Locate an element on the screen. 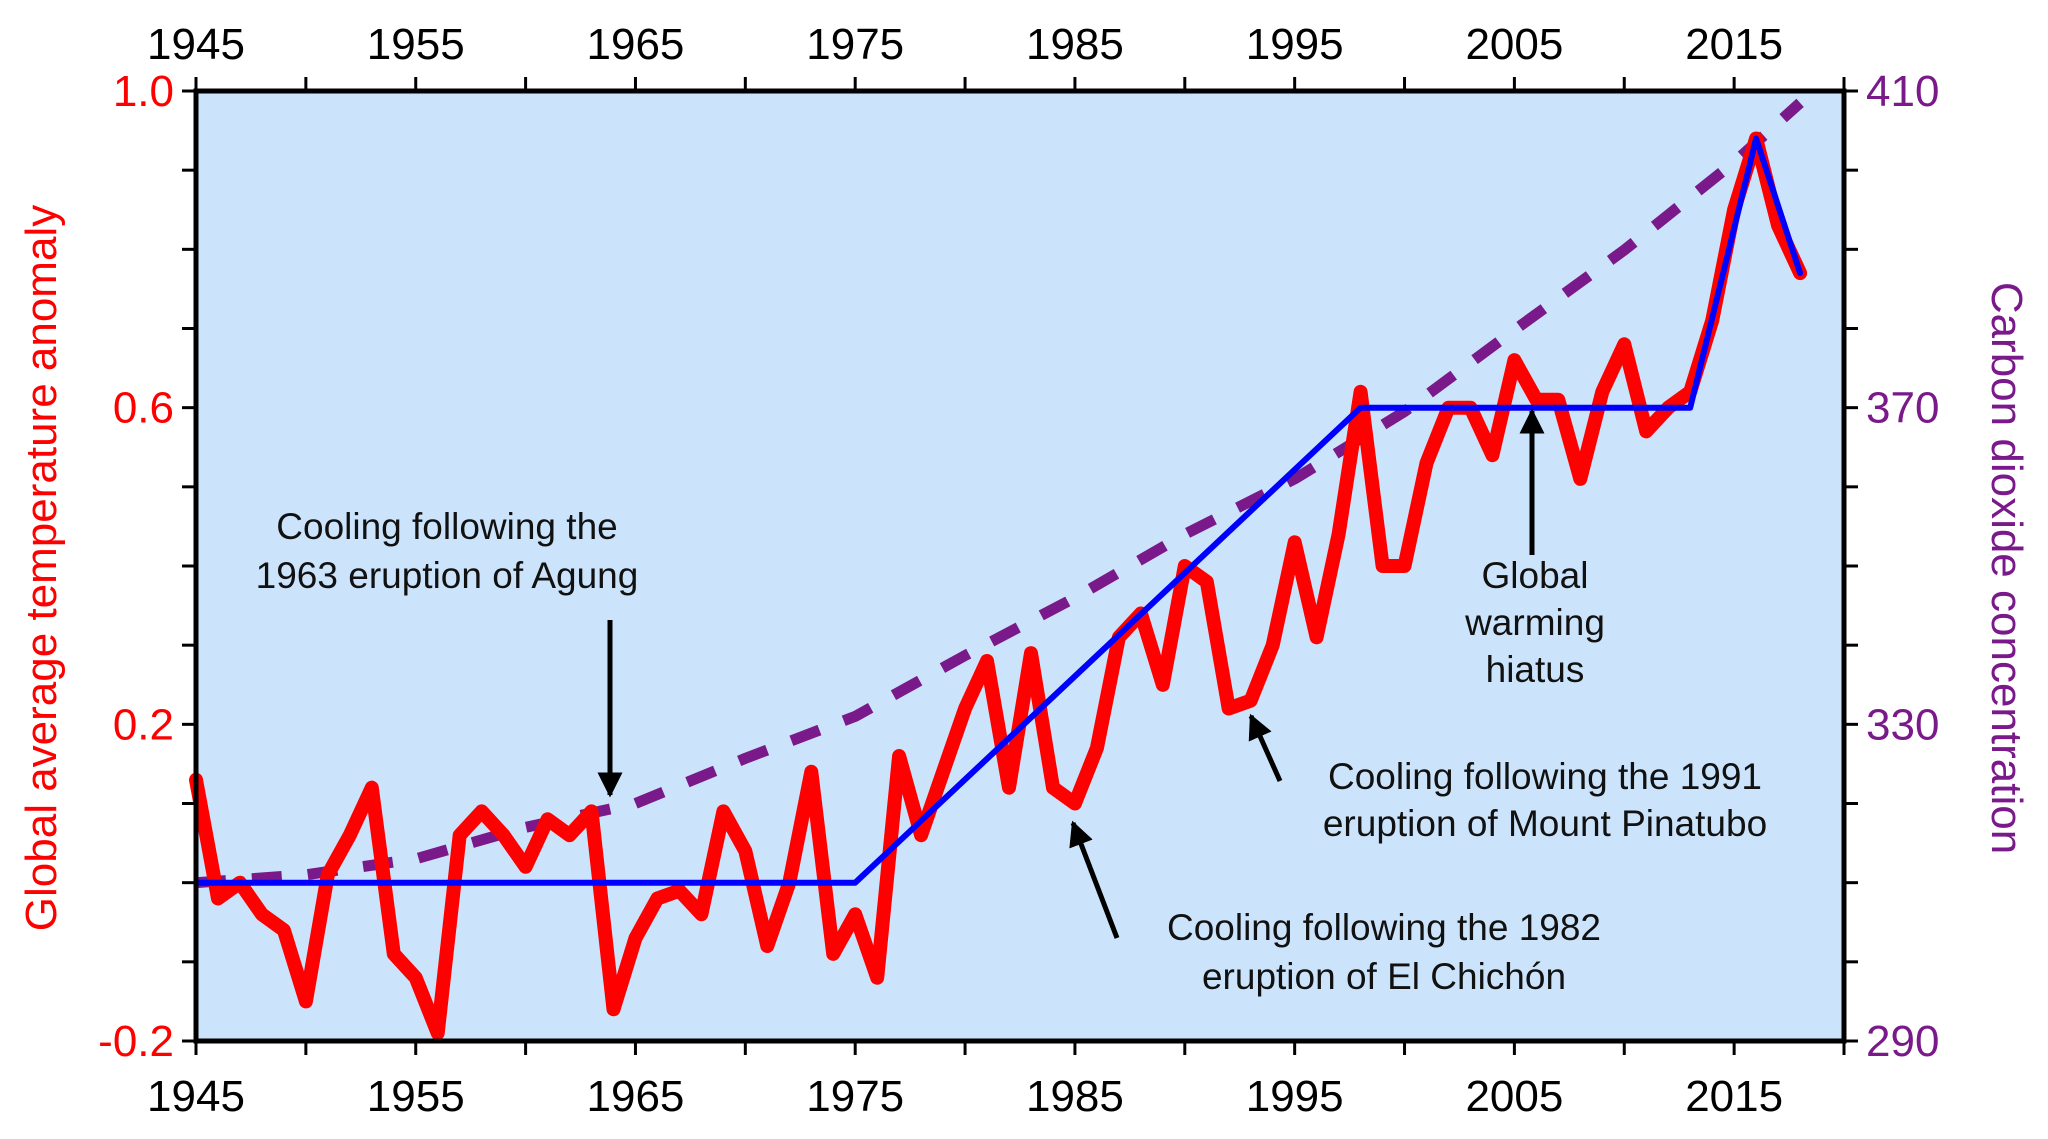 The width and height of the screenshot is (2048, 1139). annotation-pinatubo-text: eruption of Mount Pinatubo is located at coordinates (1545, 823).